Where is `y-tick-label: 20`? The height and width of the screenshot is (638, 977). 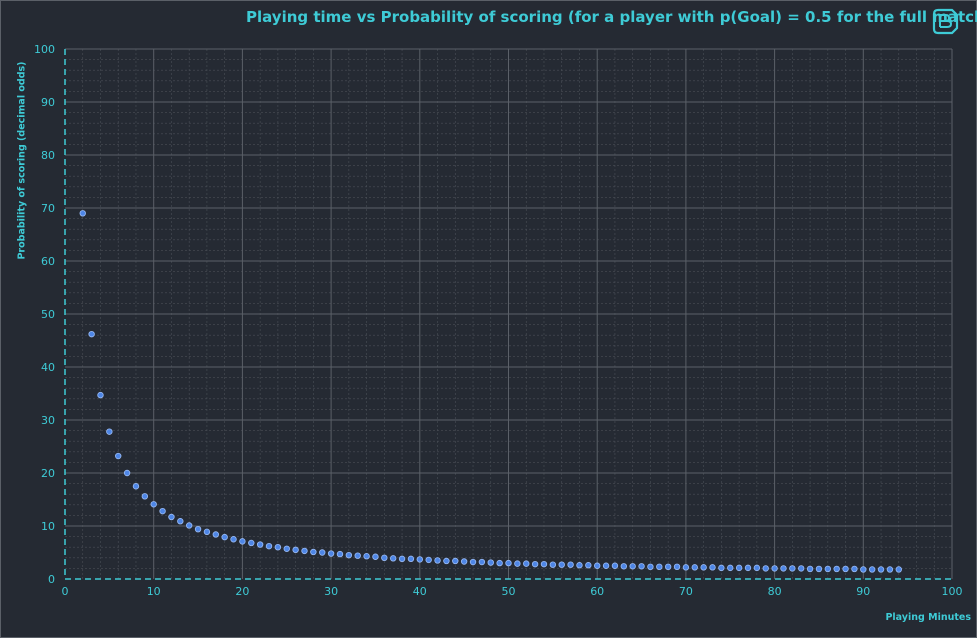 y-tick-label: 20 is located at coordinates (48, 473).